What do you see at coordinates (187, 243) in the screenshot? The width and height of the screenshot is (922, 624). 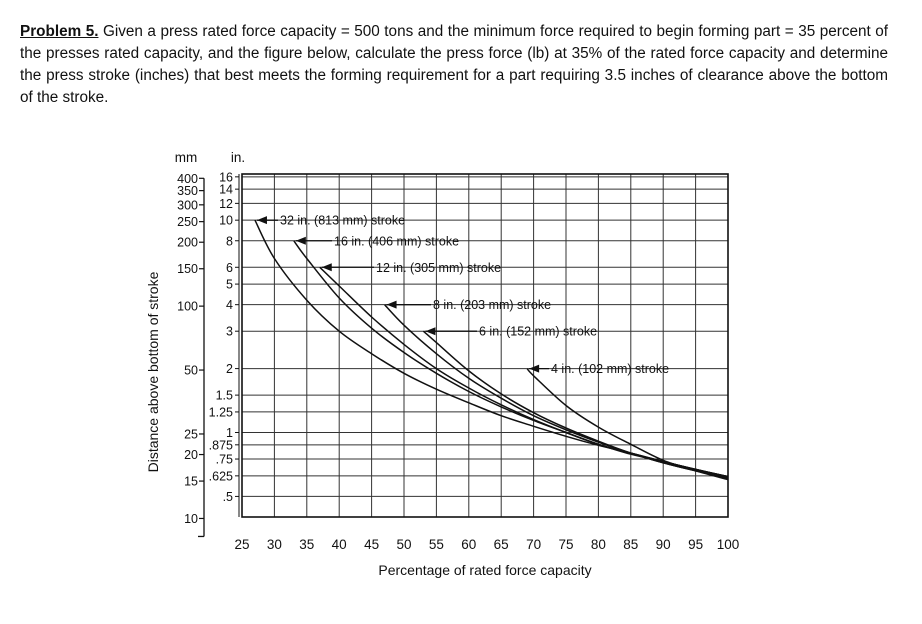 I see `mm-tick-label: 200` at bounding box center [187, 243].